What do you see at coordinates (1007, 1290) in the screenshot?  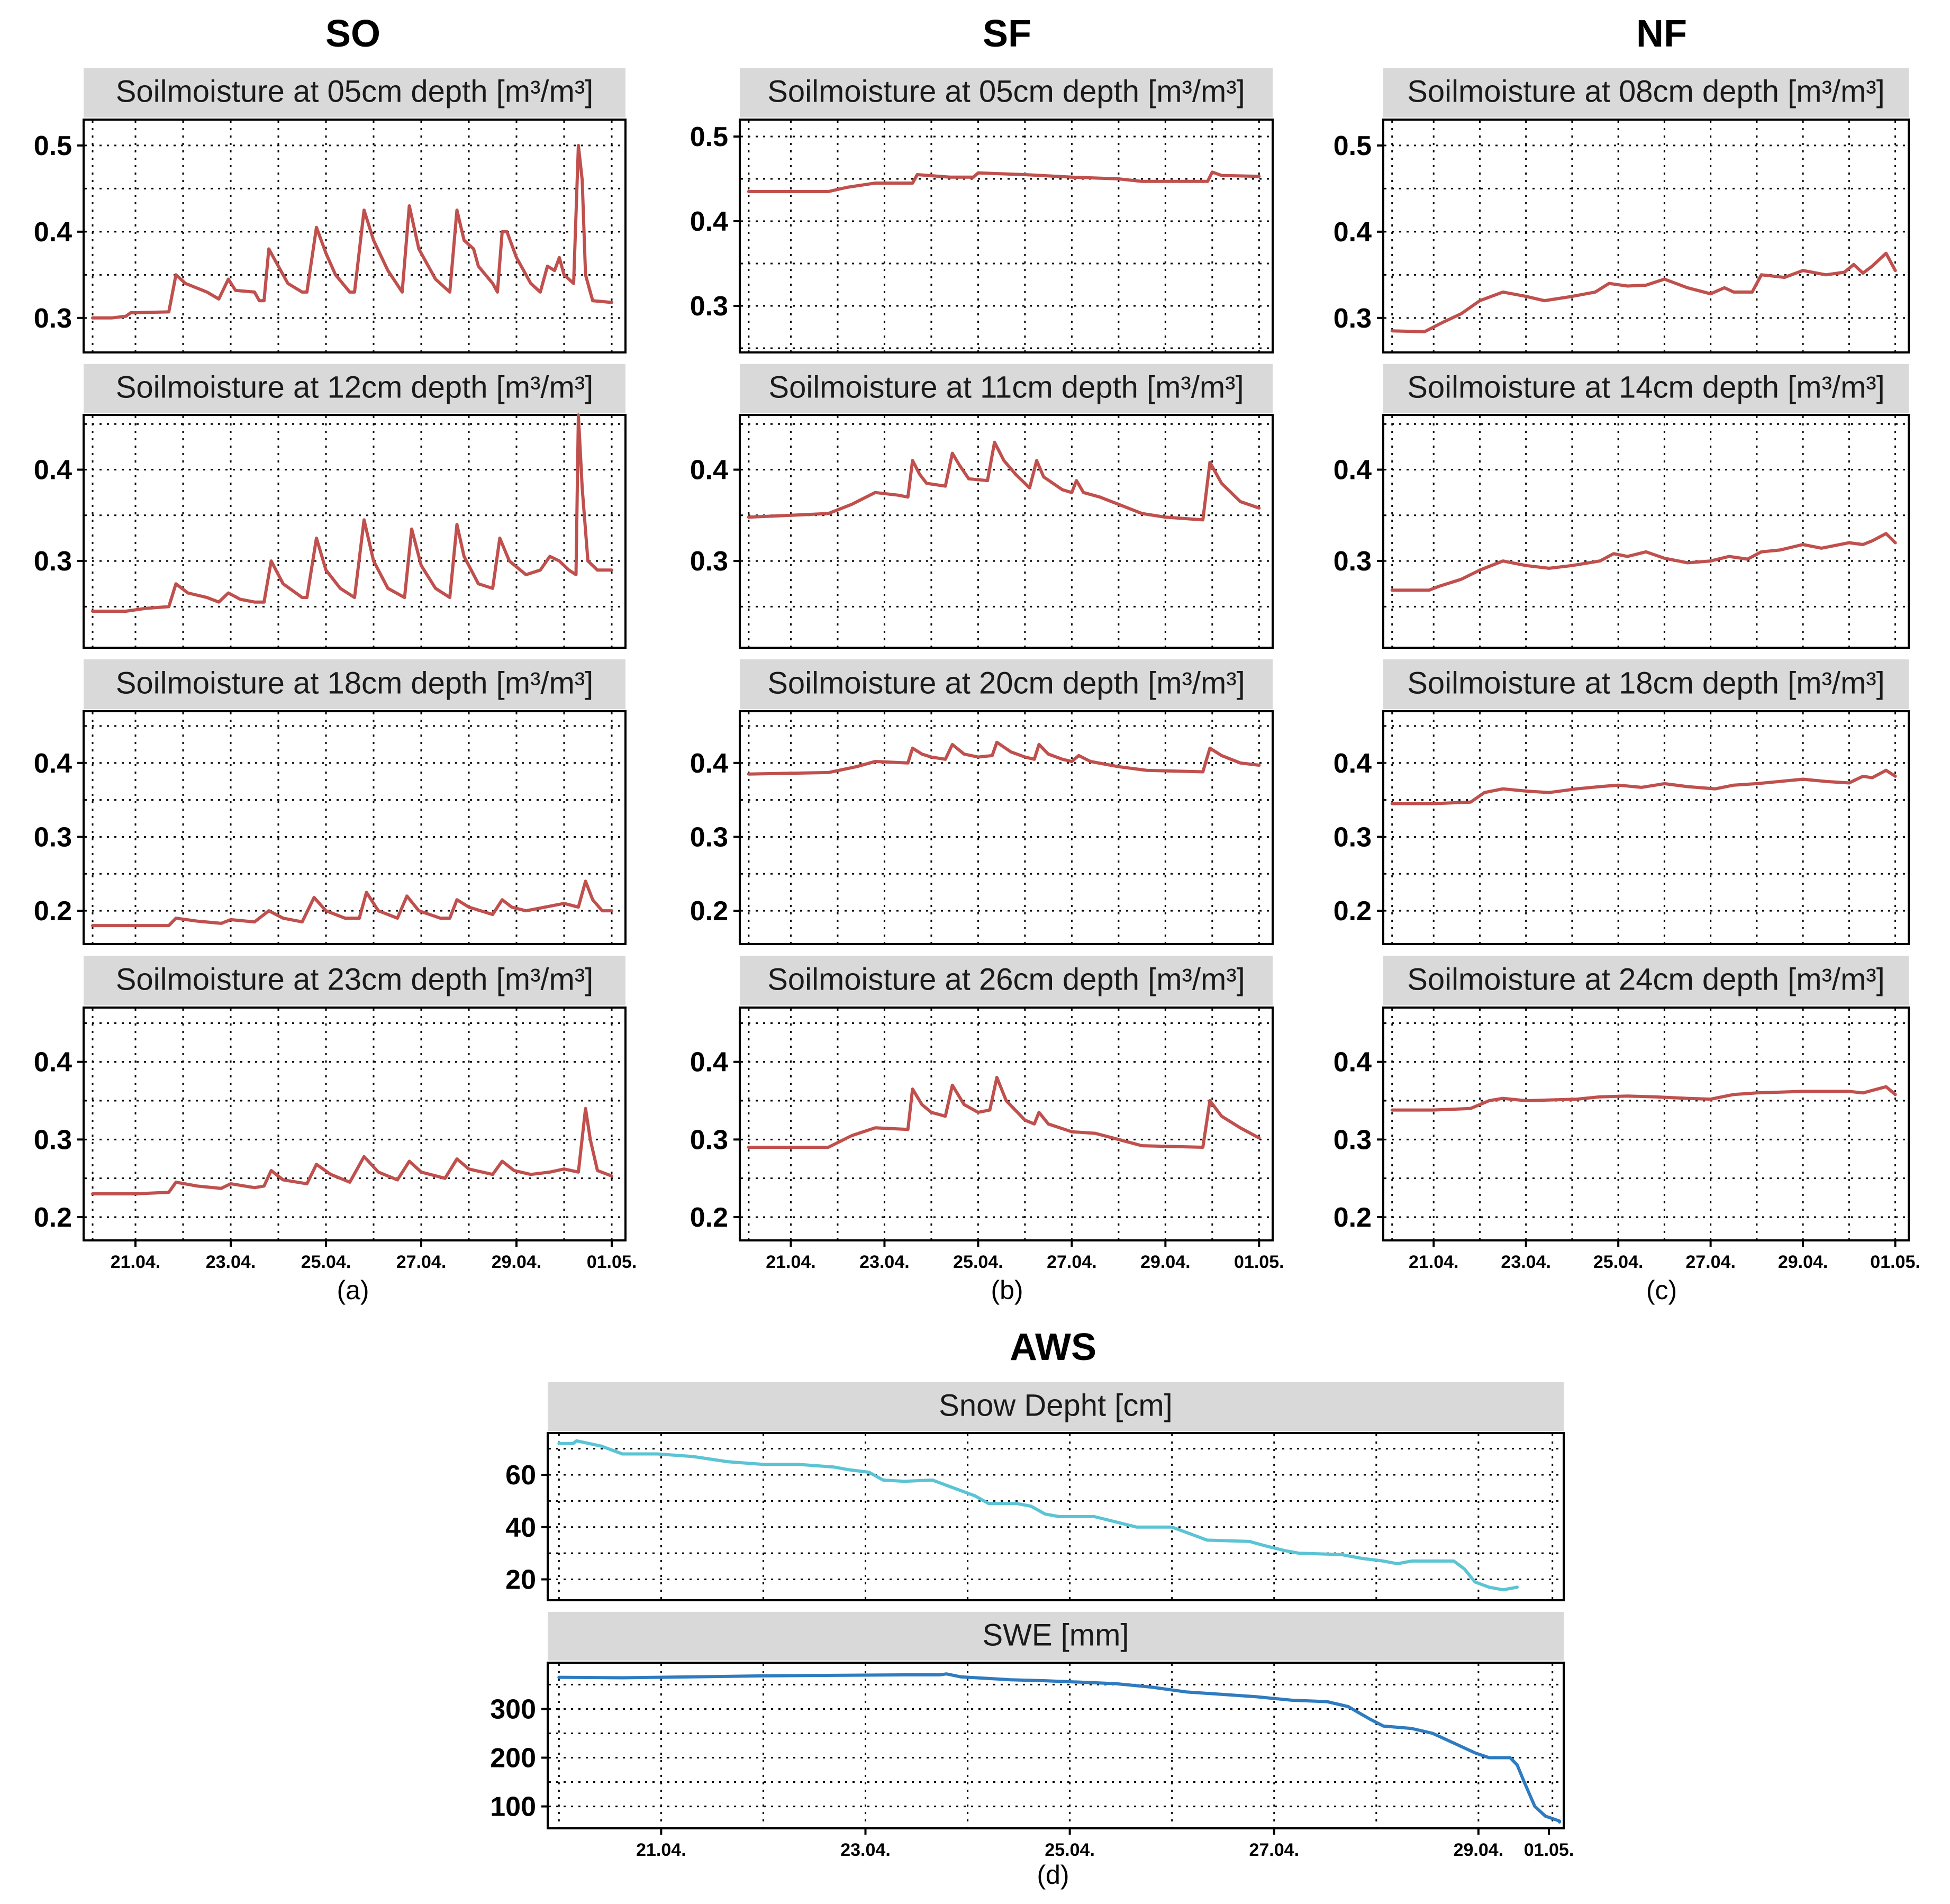 I see `sublabel-b: (b)` at bounding box center [1007, 1290].